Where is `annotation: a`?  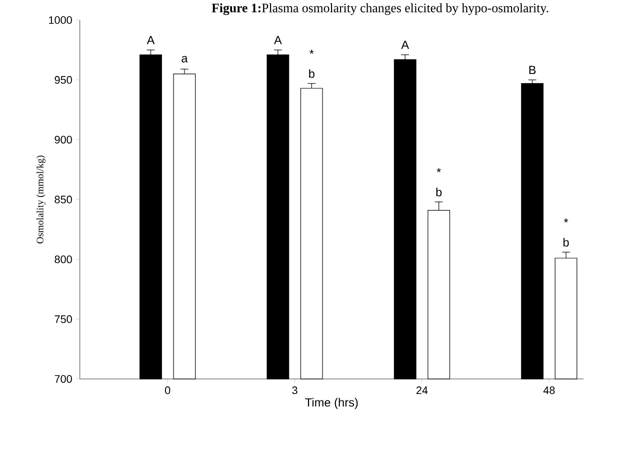 annotation: a is located at coordinates (185, 59).